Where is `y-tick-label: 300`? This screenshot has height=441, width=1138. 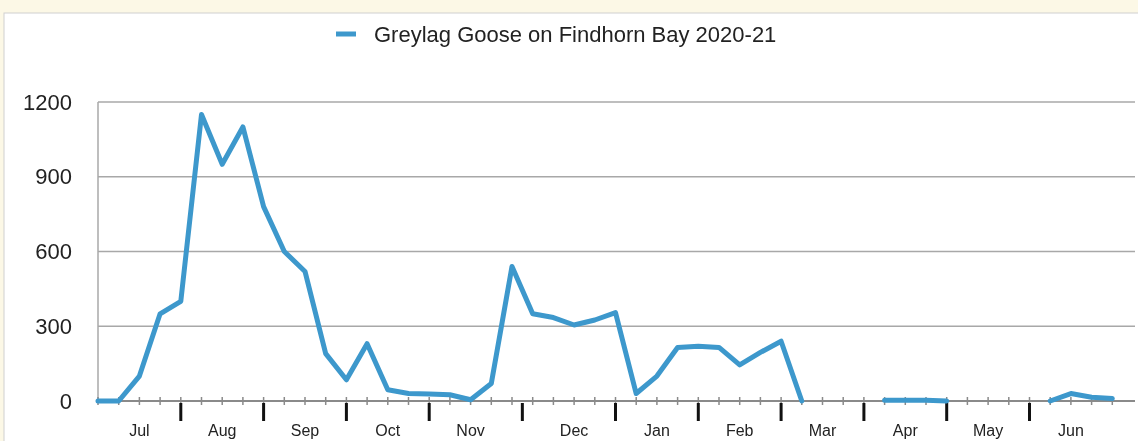
y-tick-label: 300 is located at coordinates (53, 326).